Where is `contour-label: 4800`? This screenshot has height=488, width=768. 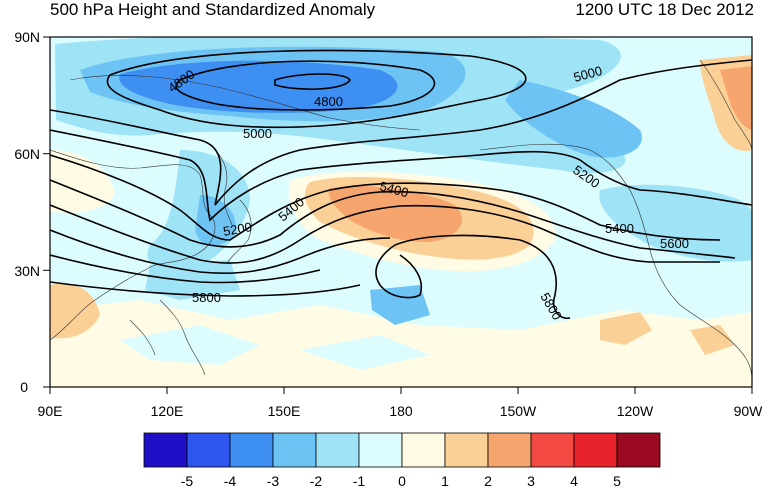 contour-label: 4800 is located at coordinates (328, 101).